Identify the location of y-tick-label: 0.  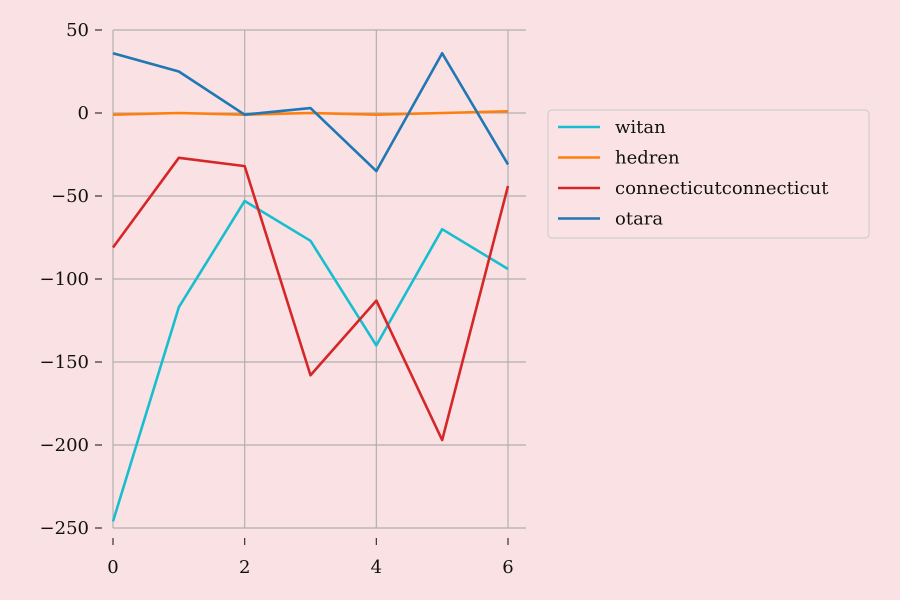
(83, 113).